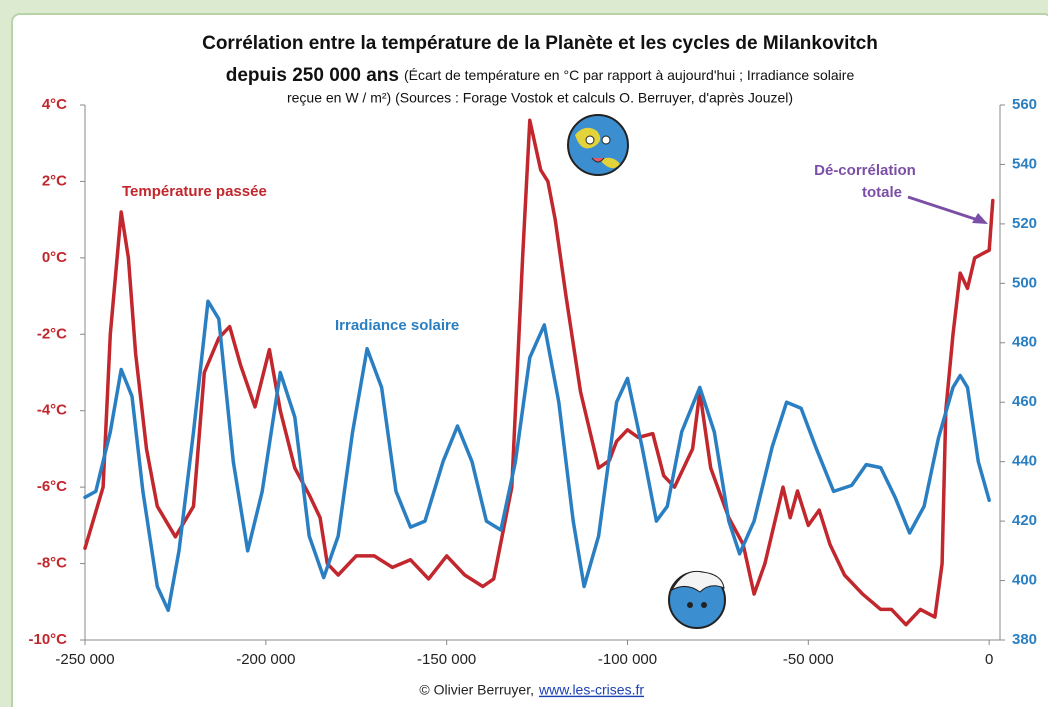 The height and width of the screenshot is (707, 1048). What do you see at coordinates (980, 218) in the screenshot?
I see `annotation-arrowhead` at bounding box center [980, 218].